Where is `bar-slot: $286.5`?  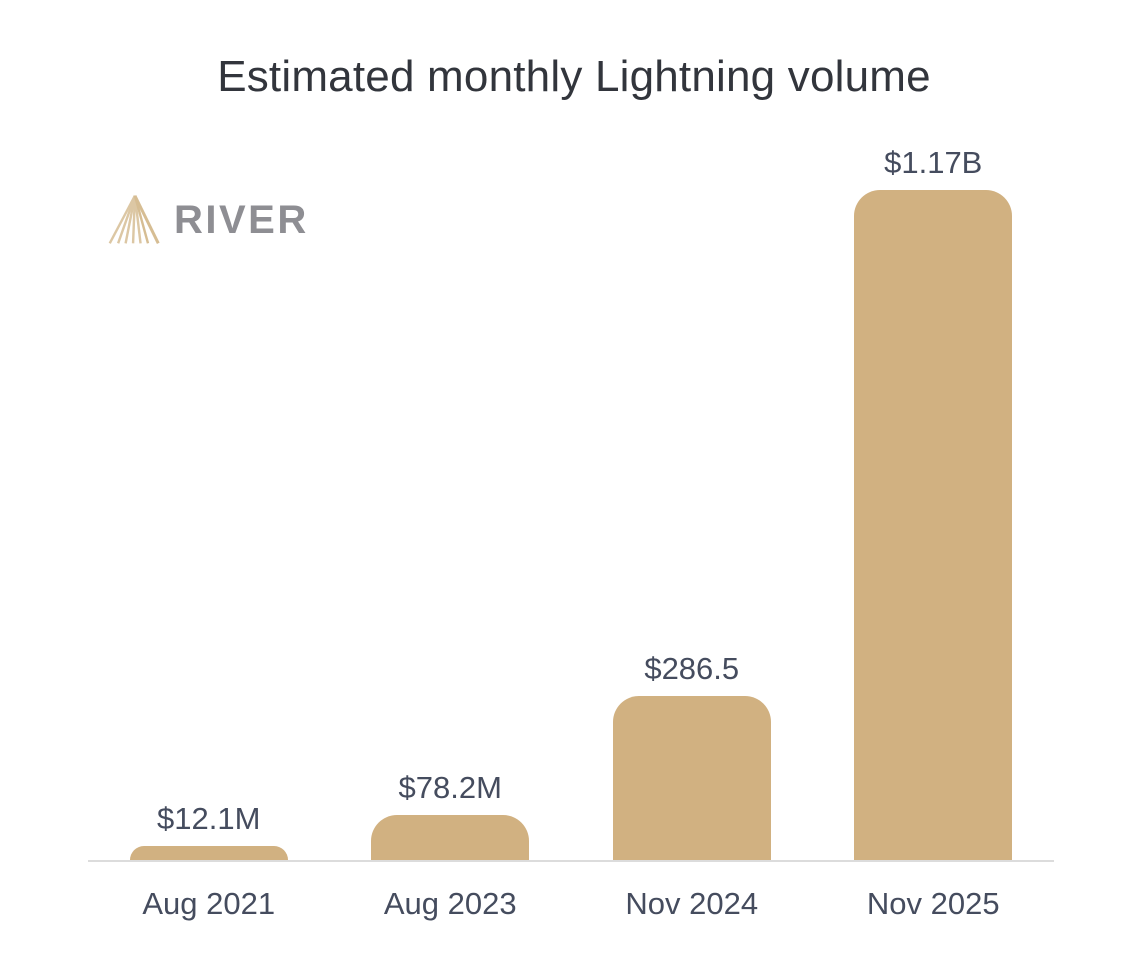
bar-slot: $286.5 is located at coordinates (692, 755).